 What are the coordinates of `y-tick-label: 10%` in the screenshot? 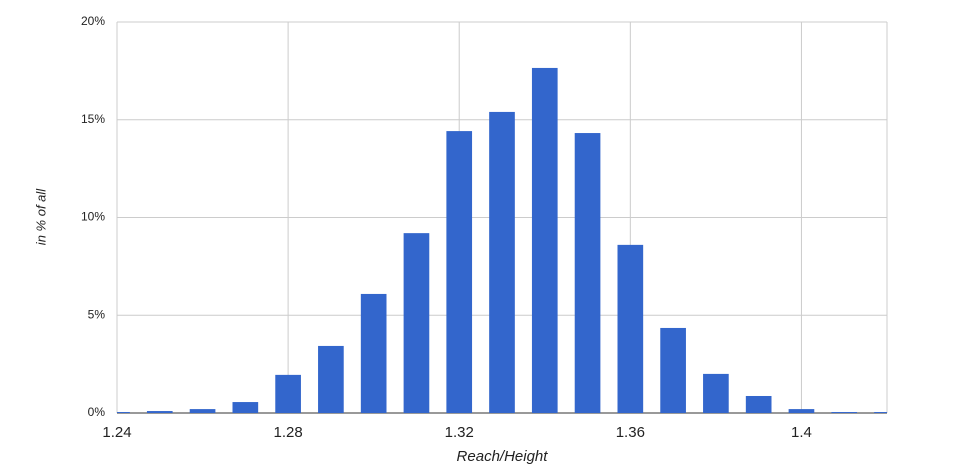 It's located at (93, 217).